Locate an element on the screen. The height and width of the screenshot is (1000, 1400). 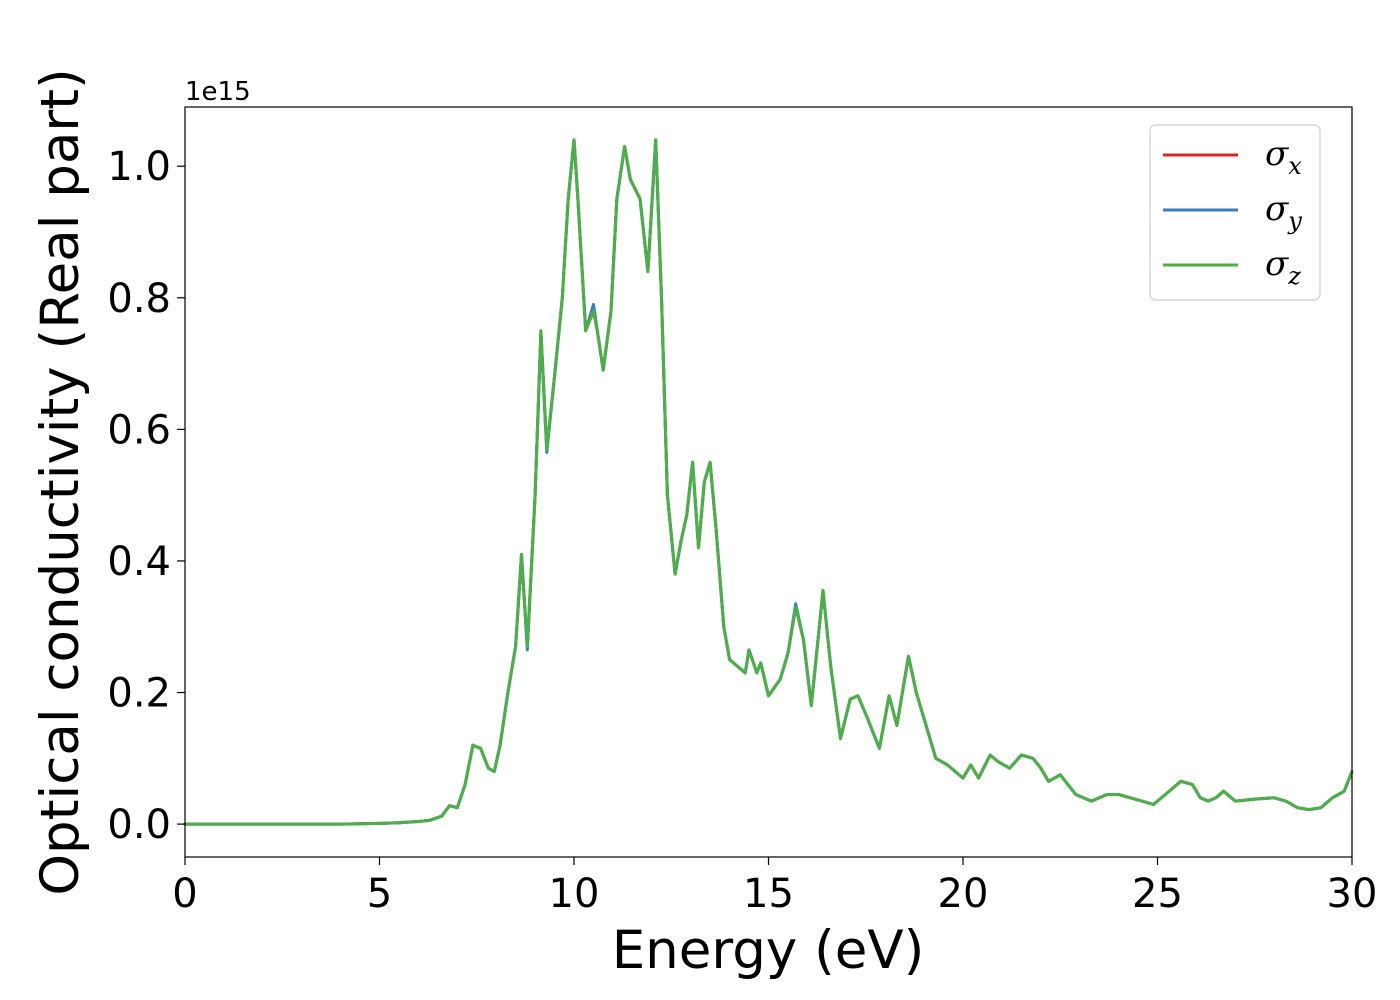
x-axis: 0 5 10 15 20 25 30 is located at coordinates (774, 887).